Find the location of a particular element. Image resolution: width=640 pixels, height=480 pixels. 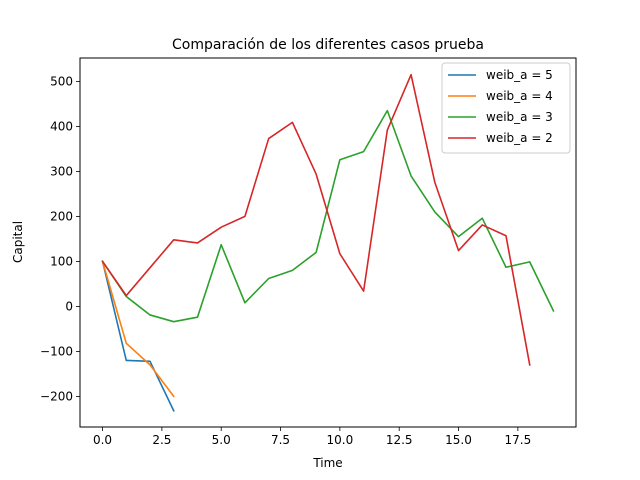

x-tick-label: 0.0 is located at coordinates (102, 440).